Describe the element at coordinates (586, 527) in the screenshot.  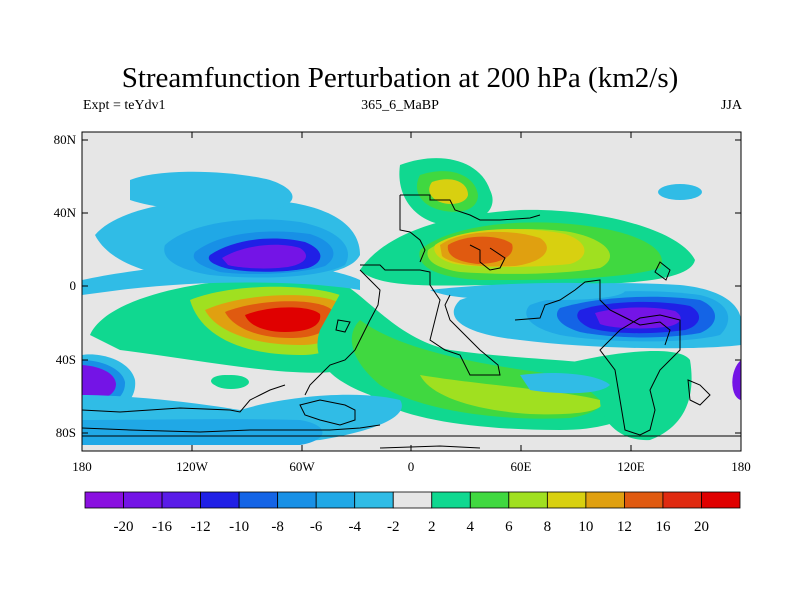
I see `colorbar-label: 10` at that location.